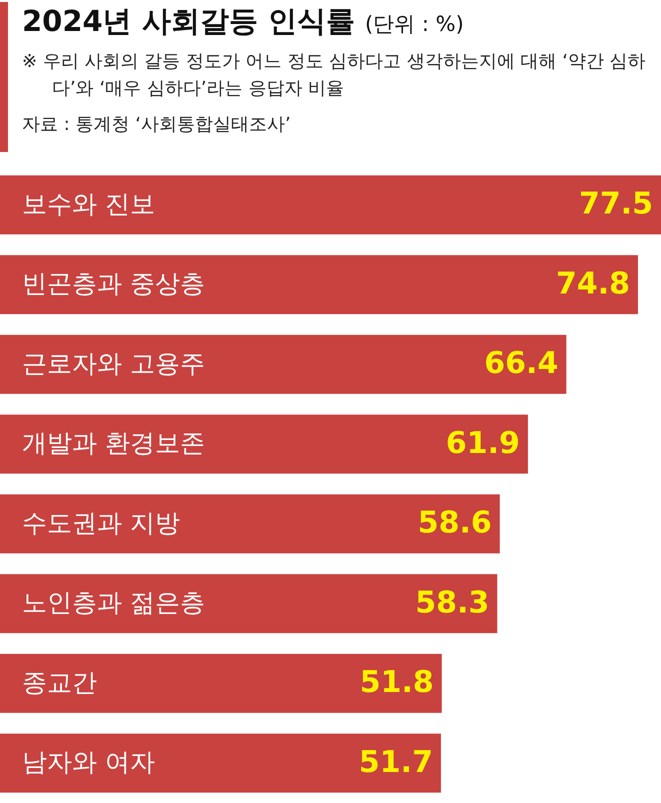  I want to click on y-tick-label: 개발과 환경보존, so click(113, 443).